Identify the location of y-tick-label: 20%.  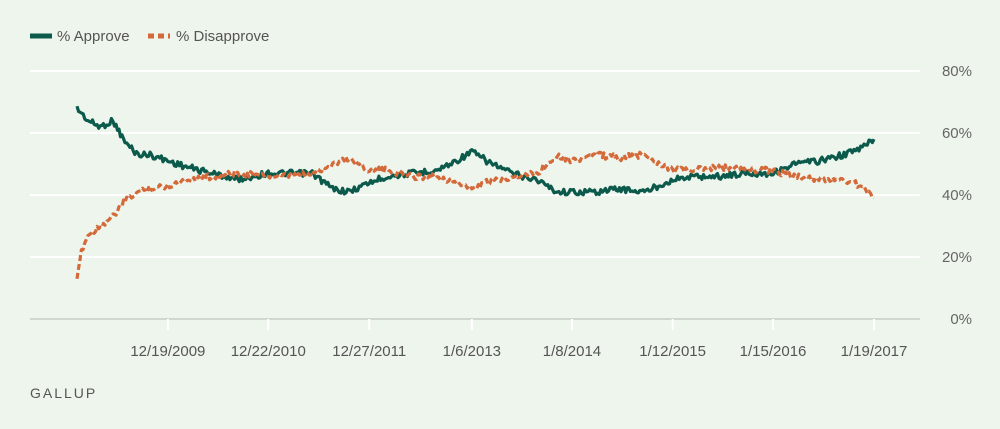
(957, 257).